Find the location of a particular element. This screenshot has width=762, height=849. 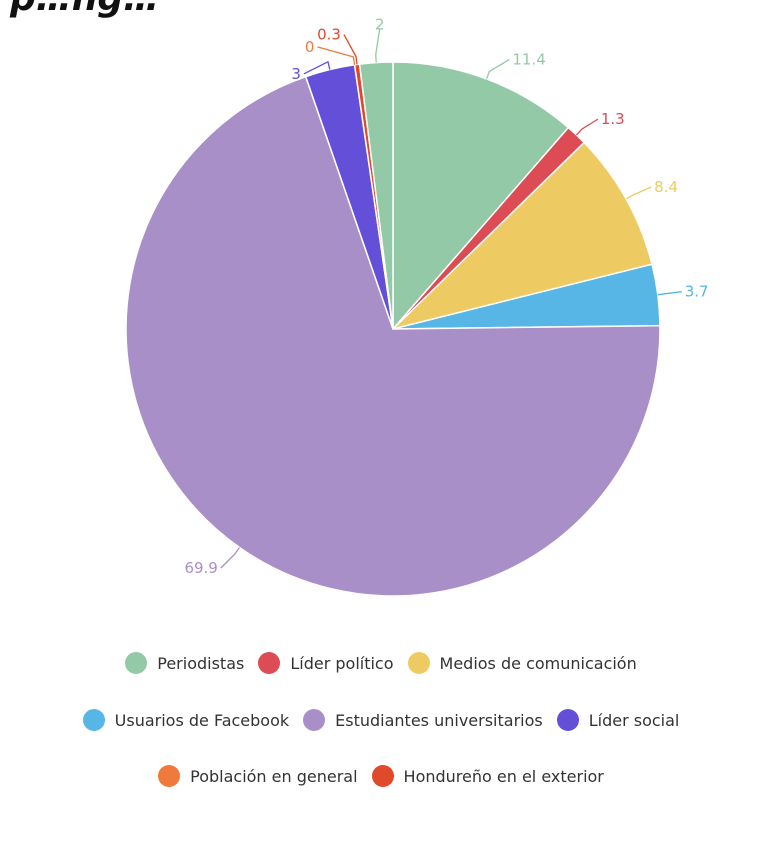

legend-item-hondureno-en-el-exterior: Hondureño en el exterior is located at coordinates (487, 776).